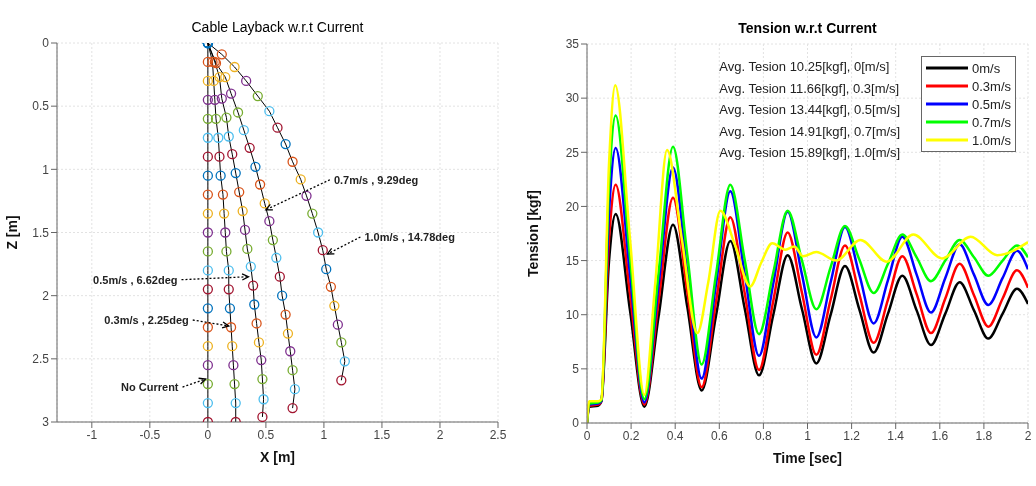  Describe the element at coordinates (576, 369) in the screenshot. I see `y-tick-label: 5` at that location.